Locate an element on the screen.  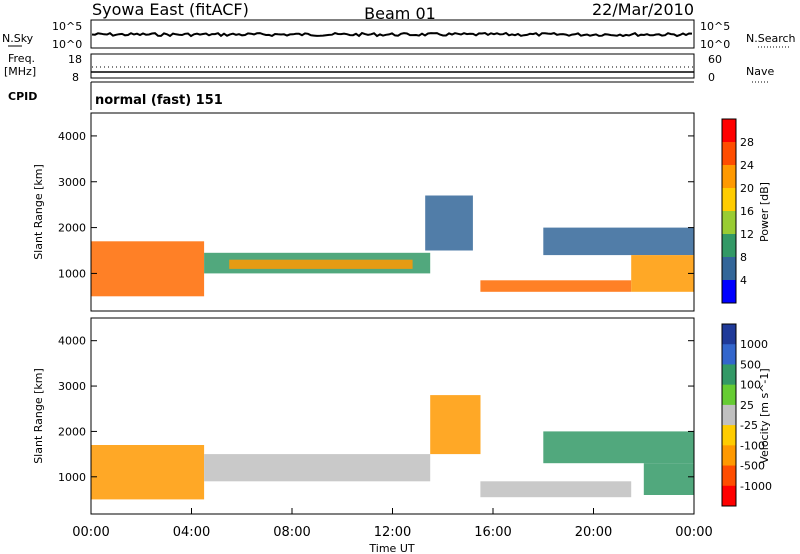
freq-tick-top: 18 is located at coordinates (75, 59).